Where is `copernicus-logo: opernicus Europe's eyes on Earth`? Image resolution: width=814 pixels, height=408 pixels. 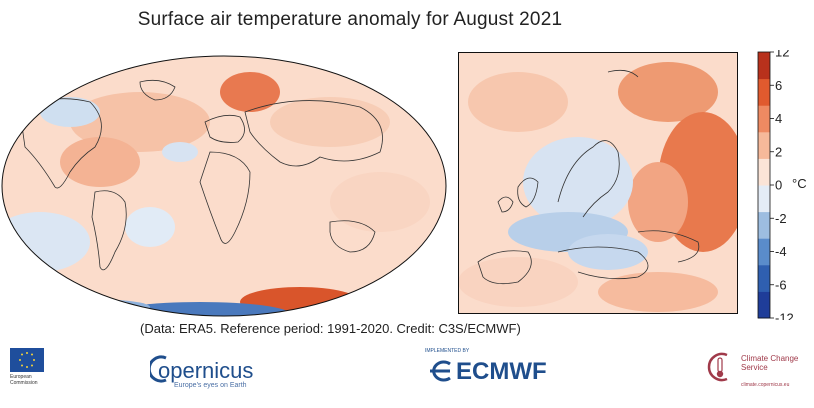
copernicus-logo: opernicus Europe's eyes on Earth is located at coordinates (220, 369).